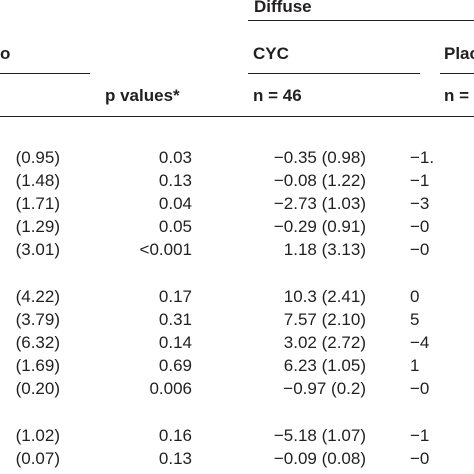 The height and width of the screenshot is (474, 474). What do you see at coordinates (45, 73) in the screenshot?
I see `left-group-rule` at bounding box center [45, 73].